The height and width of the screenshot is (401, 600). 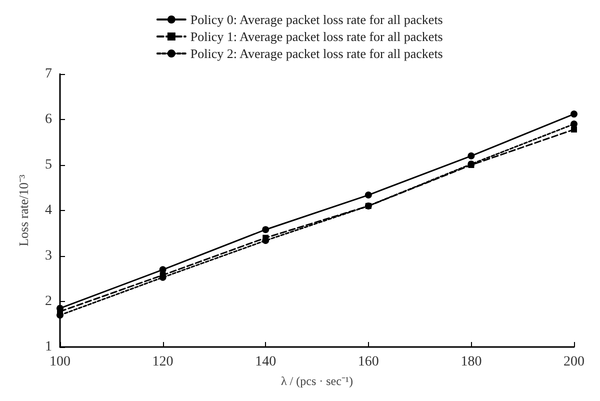 What do you see at coordinates (60, 362) in the screenshot?
I see `x-tick-label: 100` at bounding box center [60, 362].